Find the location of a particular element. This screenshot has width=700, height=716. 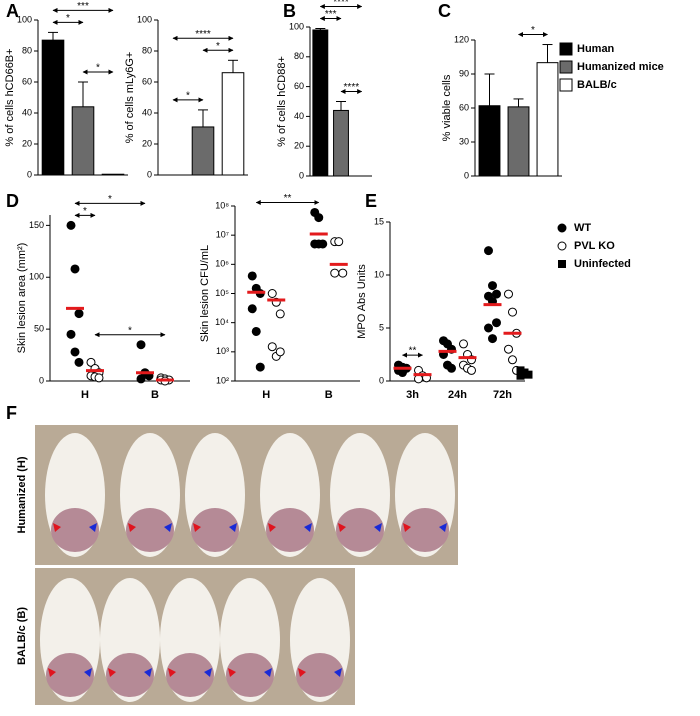

y-tick-label: 50 is located at coordinates (39, 329).